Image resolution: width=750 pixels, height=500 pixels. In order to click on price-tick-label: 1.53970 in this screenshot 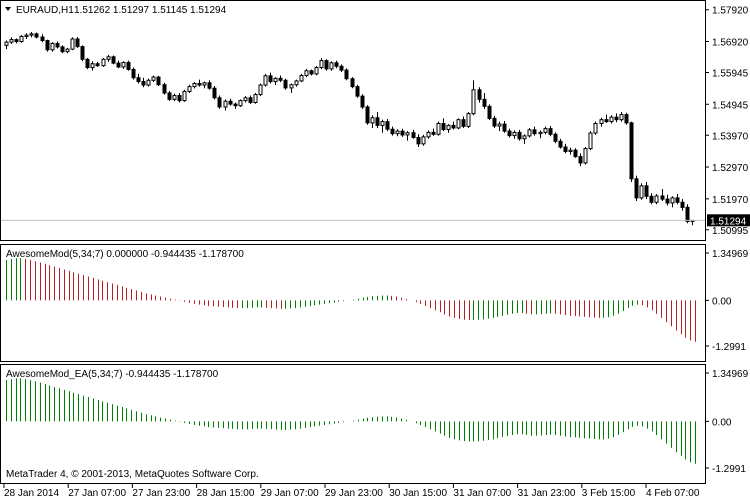, I will do `click(730, 136)`.